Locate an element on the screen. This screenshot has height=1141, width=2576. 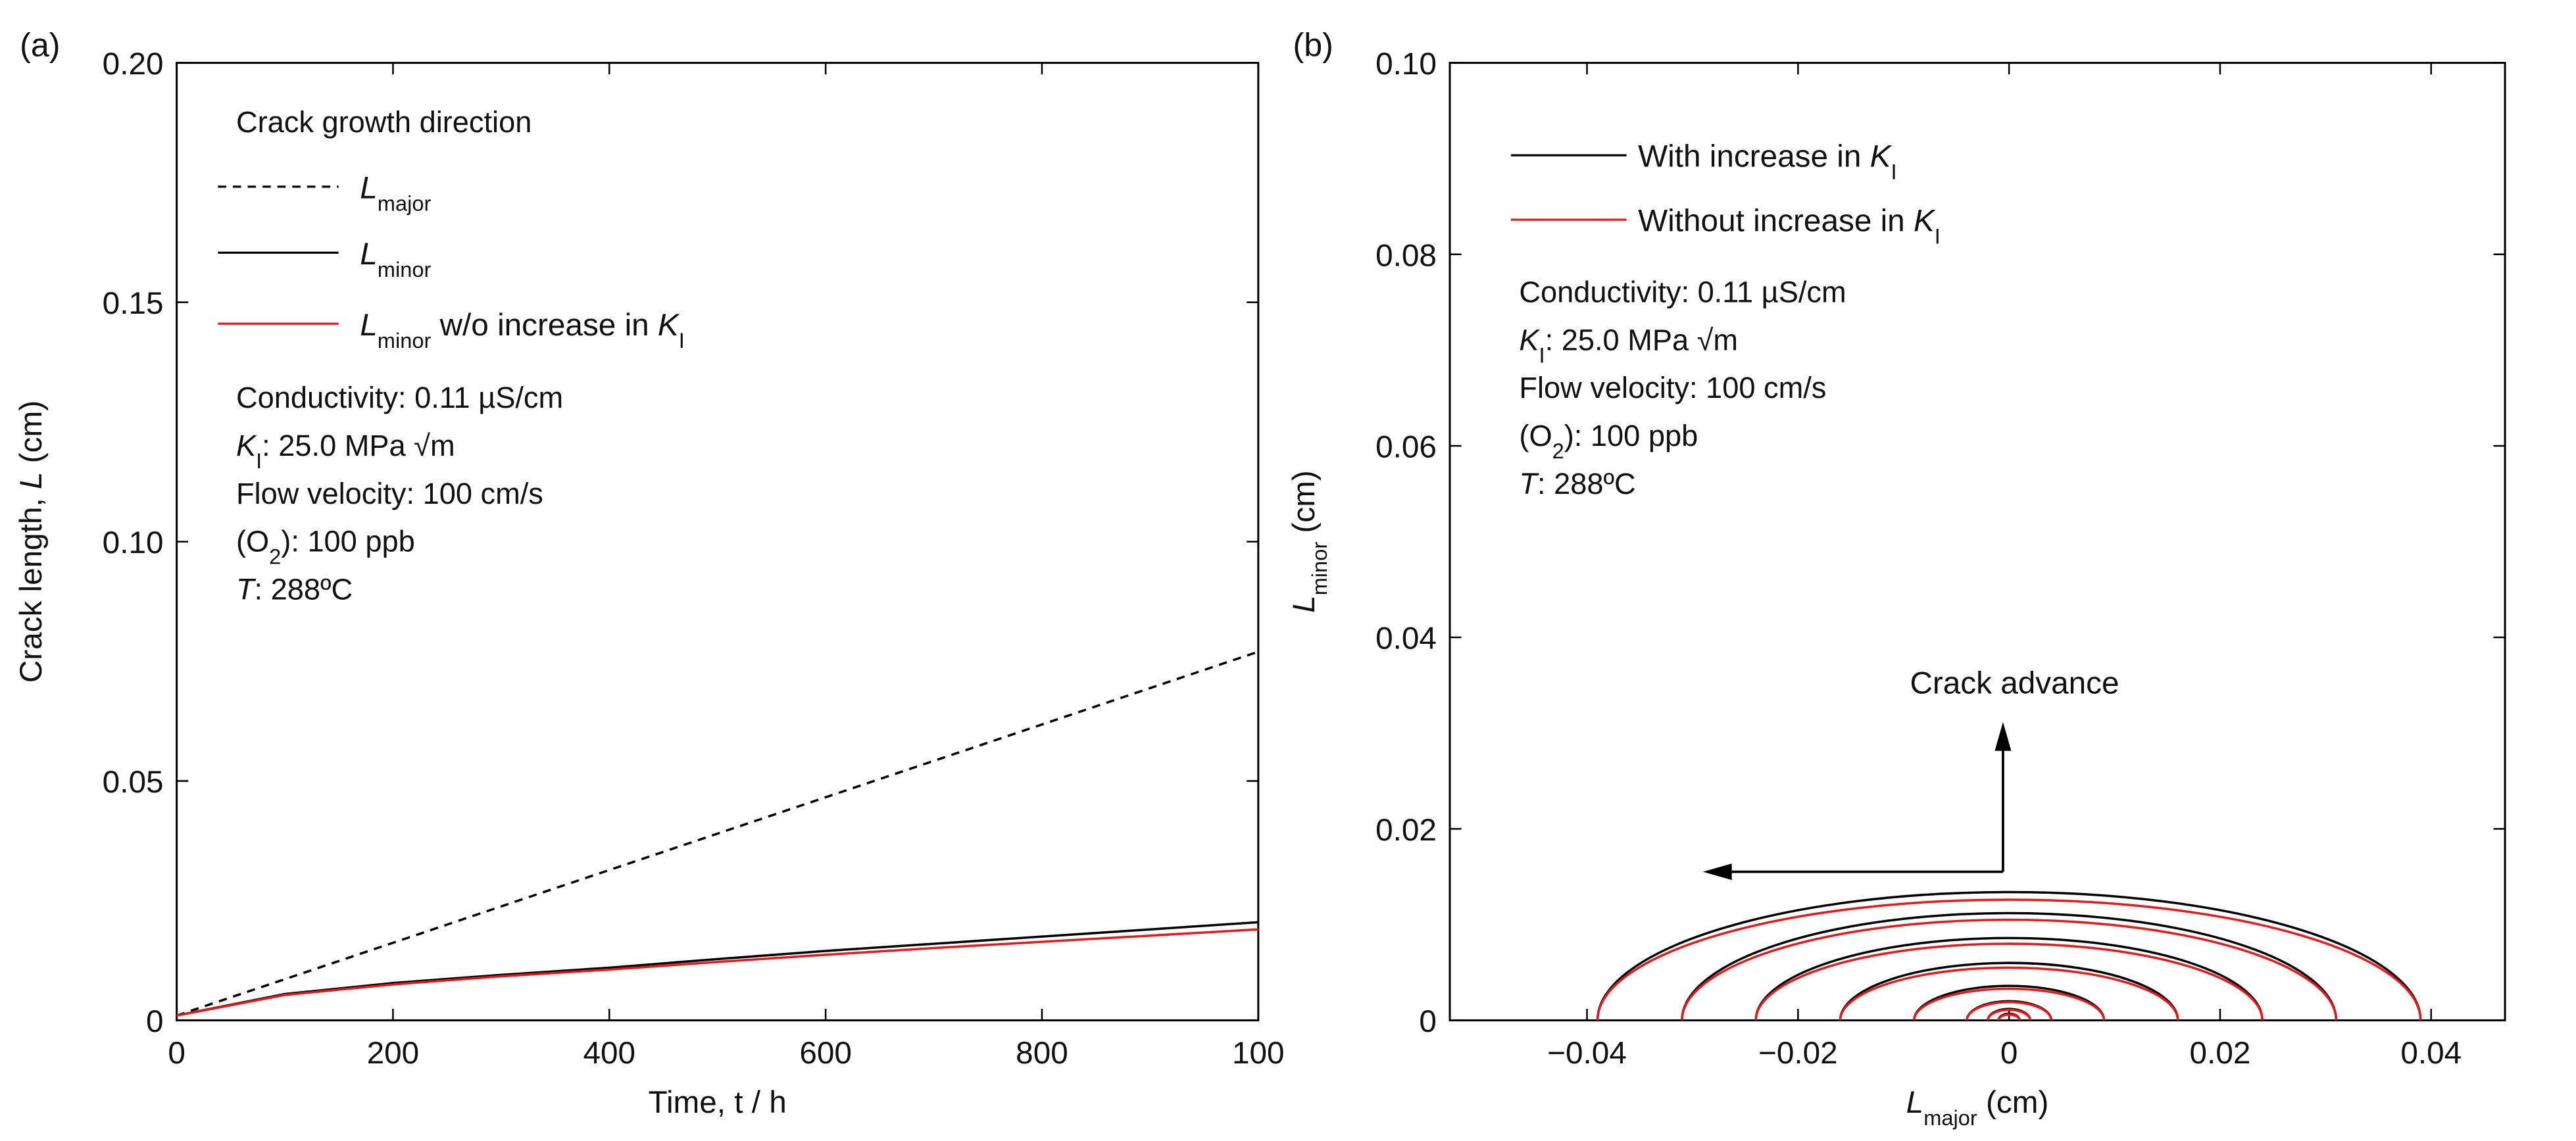
x-tick-label: −0.04 is located at coordinates (1587, 1053).